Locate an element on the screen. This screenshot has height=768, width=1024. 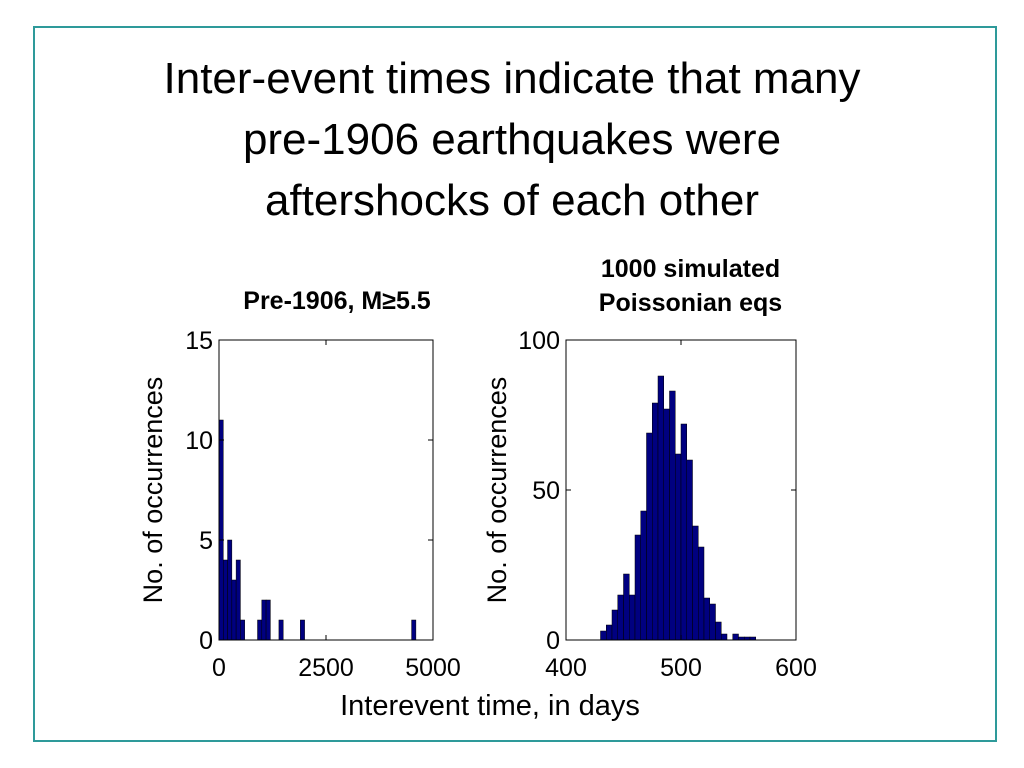
shared-x-axis-label: Interevent time, in days is located at coordinates (490, 706).